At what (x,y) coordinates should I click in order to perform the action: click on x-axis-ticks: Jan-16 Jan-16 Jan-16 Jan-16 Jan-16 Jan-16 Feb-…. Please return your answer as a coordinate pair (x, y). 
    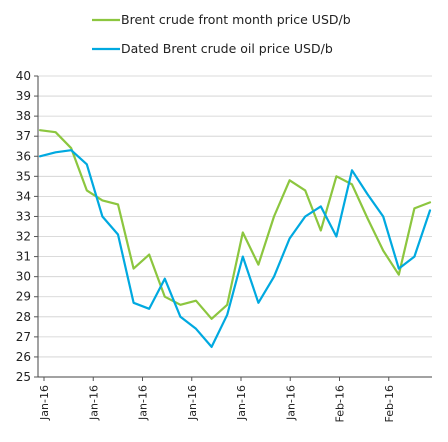
    Looking at the image, I should click on (217, 399).